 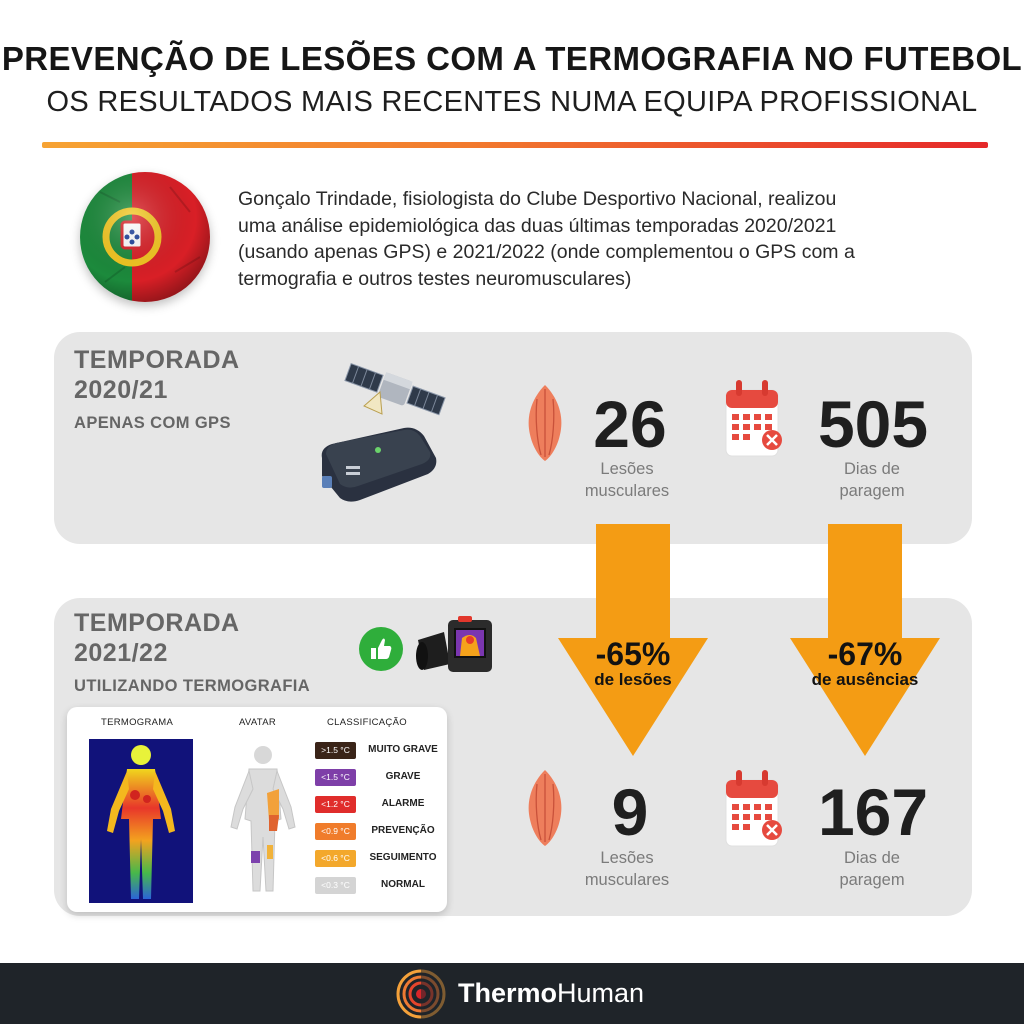 I want to click on injuries-2020-value: 26, so click(x=630, y=424).